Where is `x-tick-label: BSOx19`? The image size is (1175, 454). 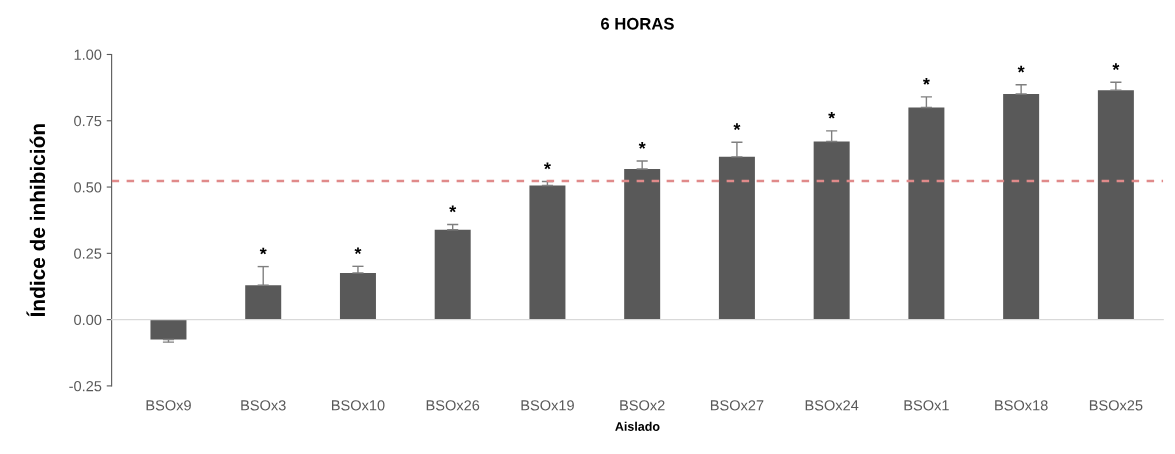 x-tick-label: BSOx19 is located at coordinates (547, 405).